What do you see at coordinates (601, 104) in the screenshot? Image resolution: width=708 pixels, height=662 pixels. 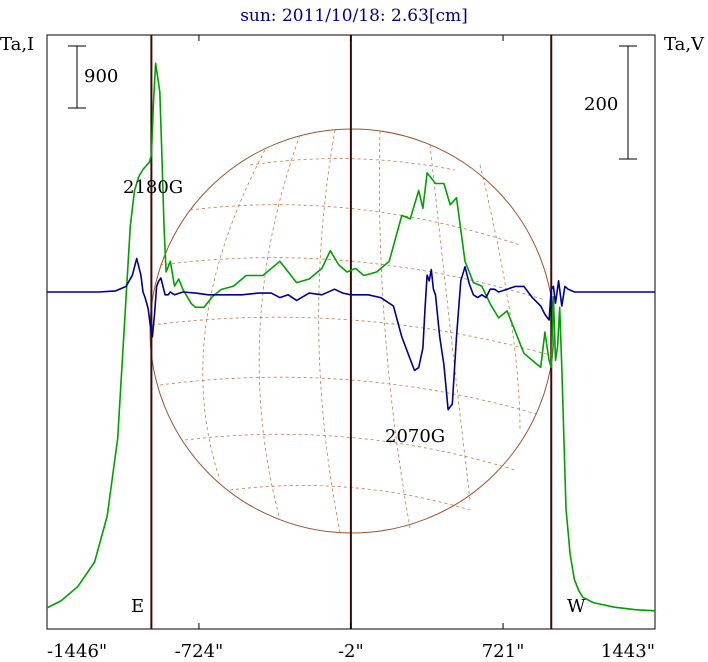 I see `scale-bar-V-label: 200` at bounding box center [601, 104].